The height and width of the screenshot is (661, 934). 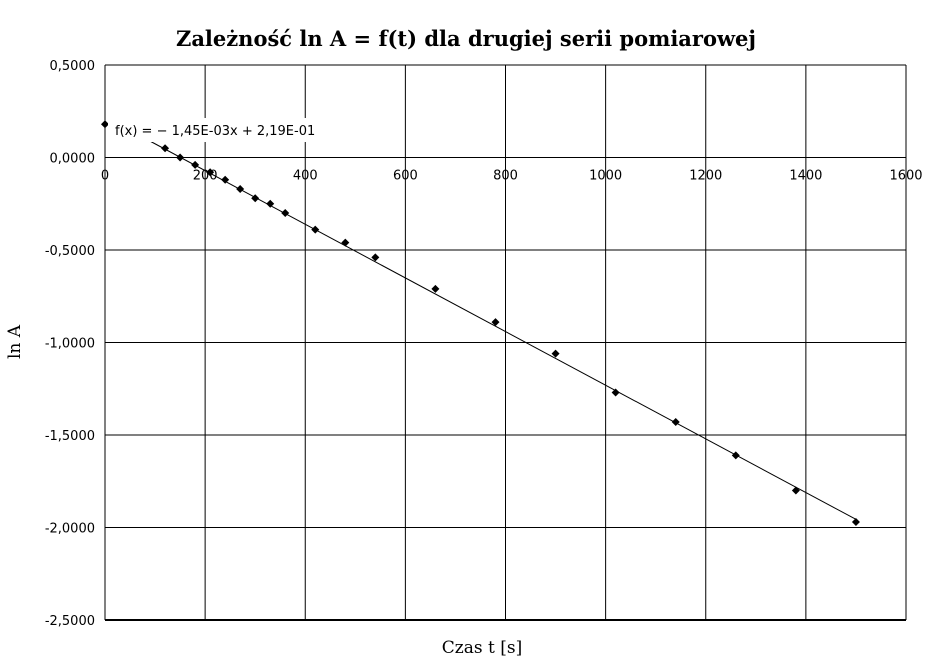 What do you see at coordinates (805, 176) in the screenshot?
I see `x-tick-label: 1400` at bounding box center [805, 176].